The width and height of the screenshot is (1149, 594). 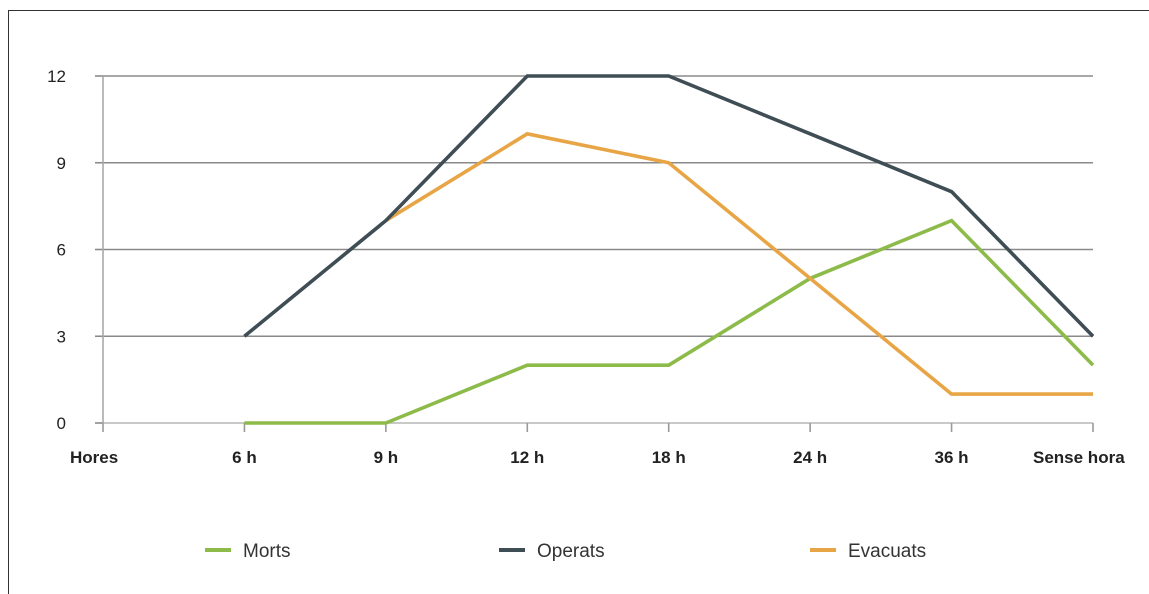 What do you see at coordinates (386, 457) in the screenshot?
I see `x-tick-label: 9 h` at bounding box center [386, 457].